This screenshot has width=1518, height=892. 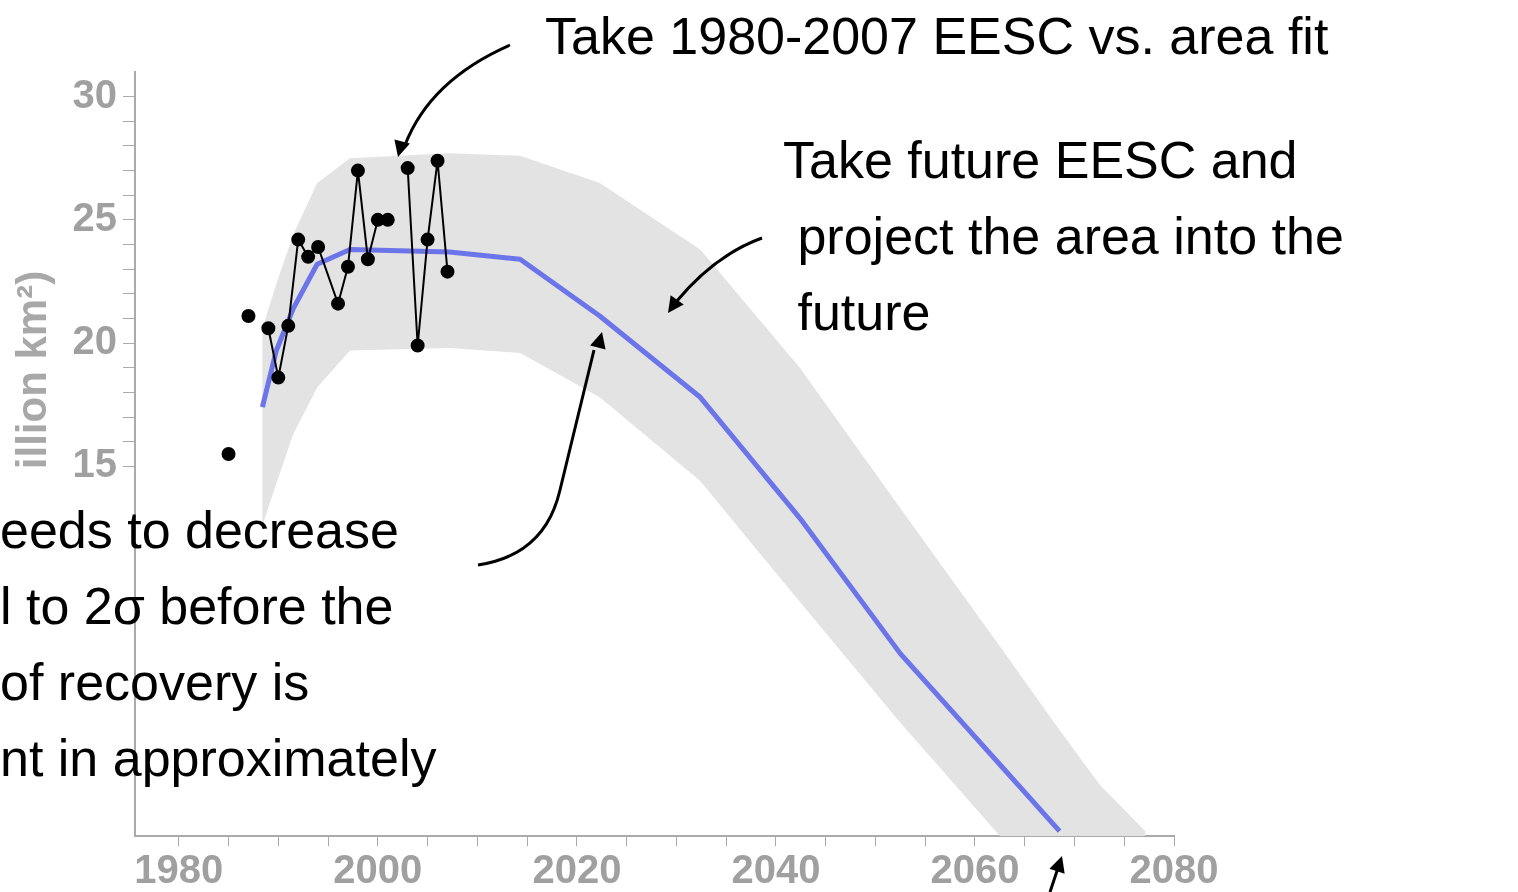 What do you see at coordinates (218, 644) in the screenshot?
I see `annotation: eeds to decrease l to 2σ before the of recovery is nt in approximately` at bounding box center [218, 644].